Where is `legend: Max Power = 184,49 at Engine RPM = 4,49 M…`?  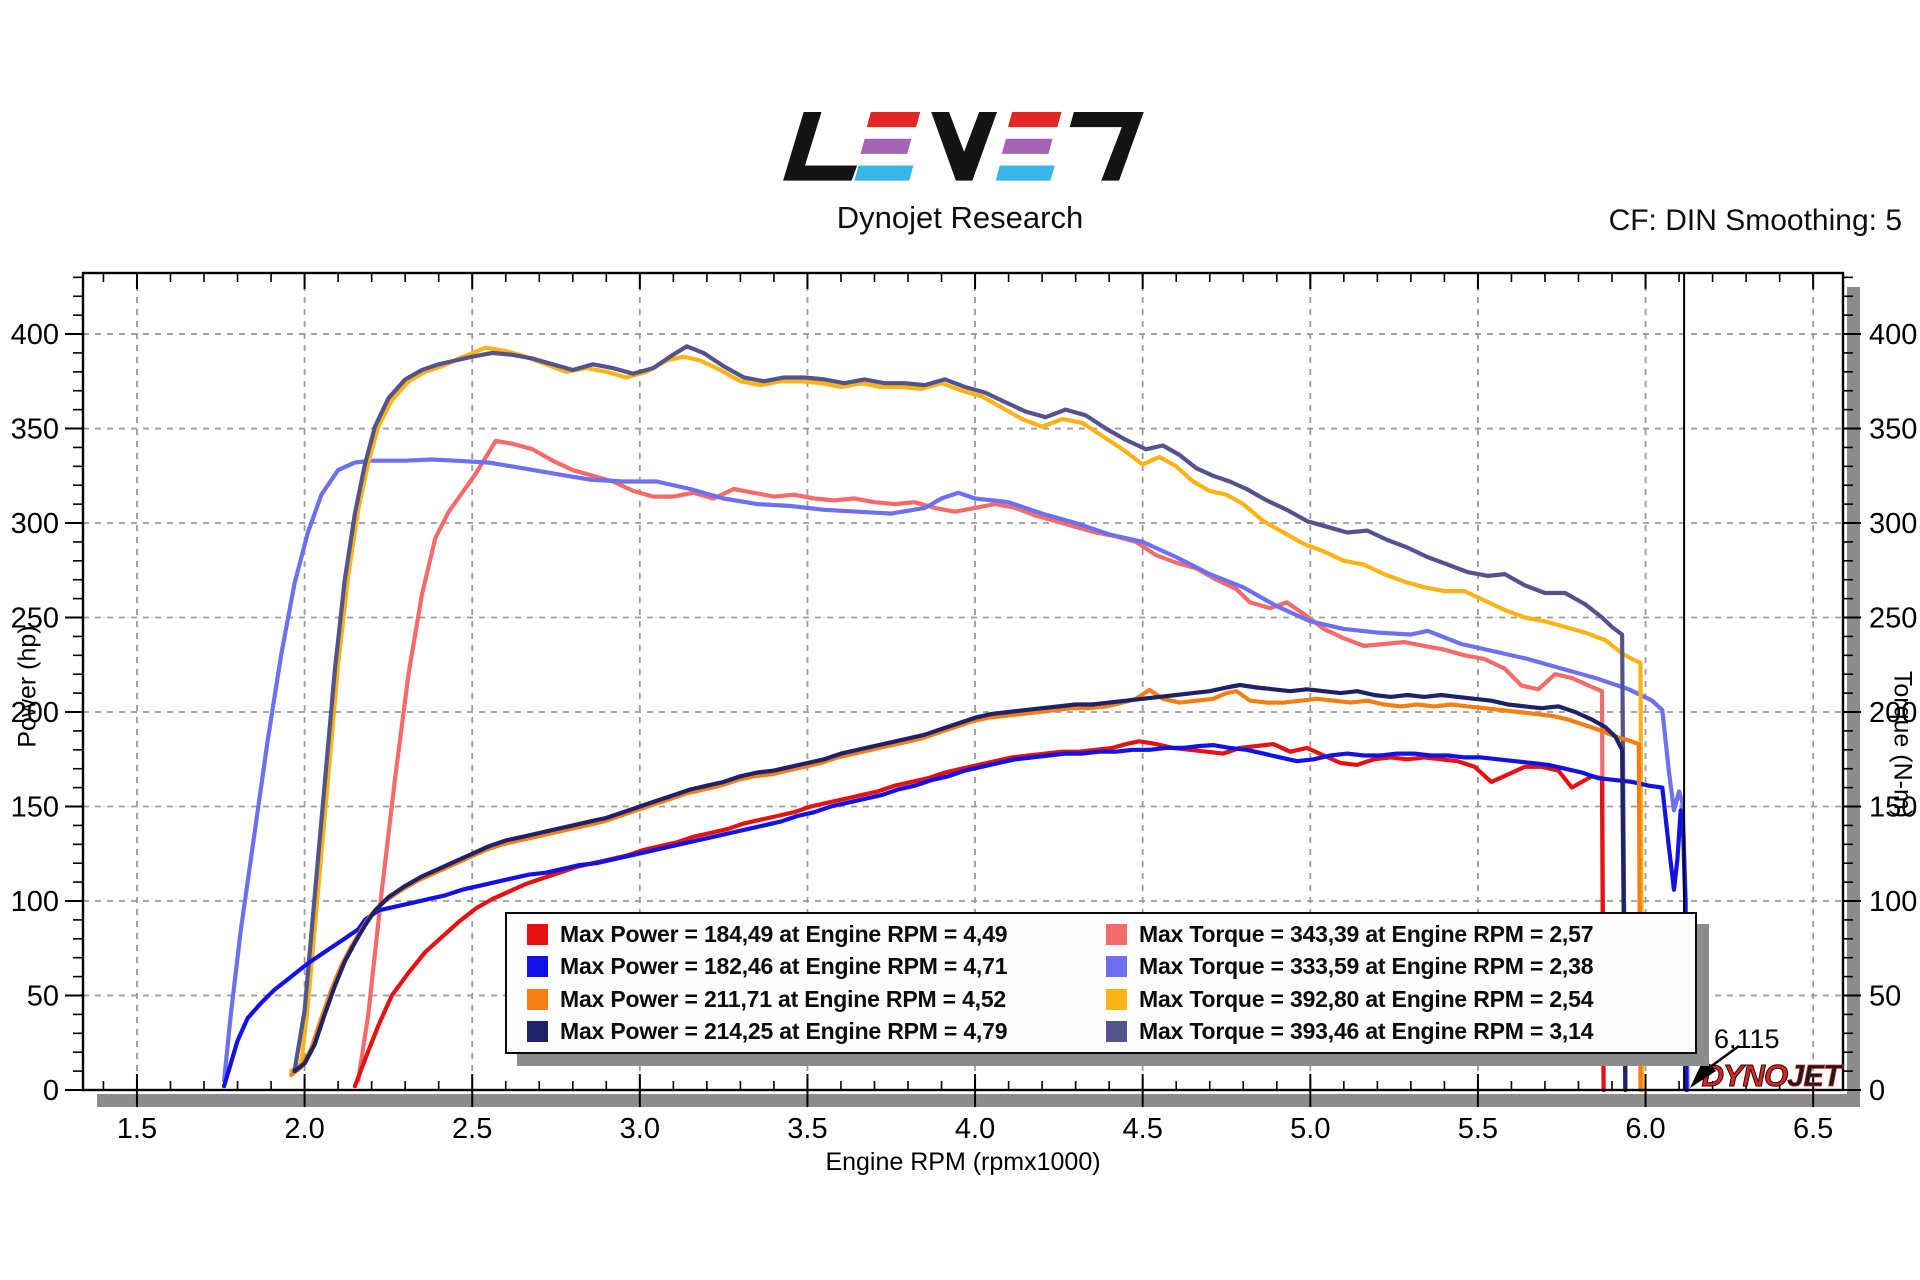
legend: Max Power = 184,49 at Engine RPM = 4,49 M… is located at coordinates (1101, 983).